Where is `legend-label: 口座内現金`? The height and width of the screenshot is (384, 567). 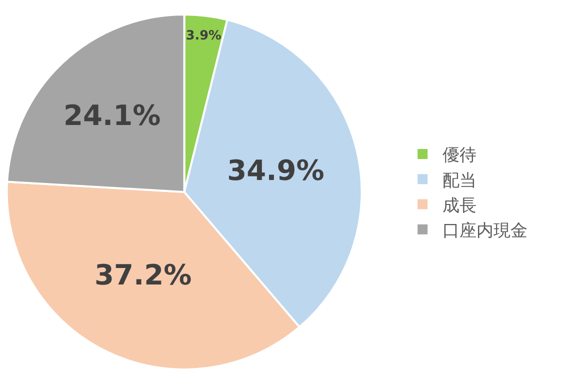 legend-label: 口座内現金 is located at coordinates (485, 230).